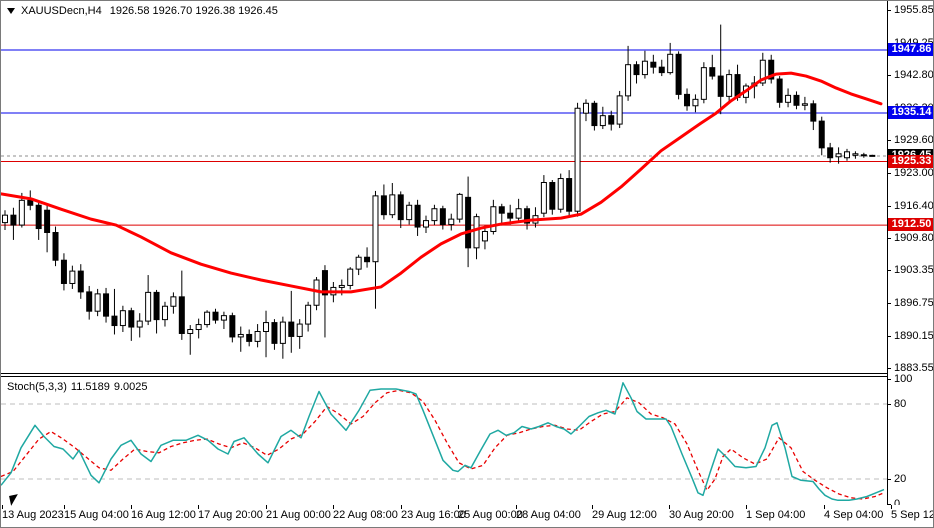 The height and width of the screenshot is (528, 934). Describe the element at coordinates (365, 515) in the screenshot. I see `time-axis-label: 22 Aug 08:00` at that location.